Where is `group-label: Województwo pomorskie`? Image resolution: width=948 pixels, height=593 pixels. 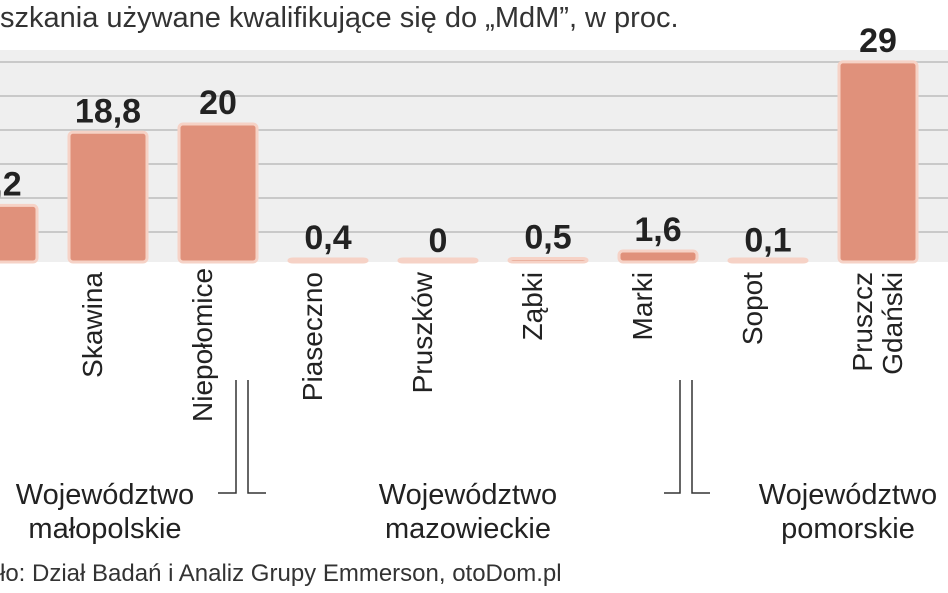
group-label: Województwo pomorskie is located at coordinates (848, 512).